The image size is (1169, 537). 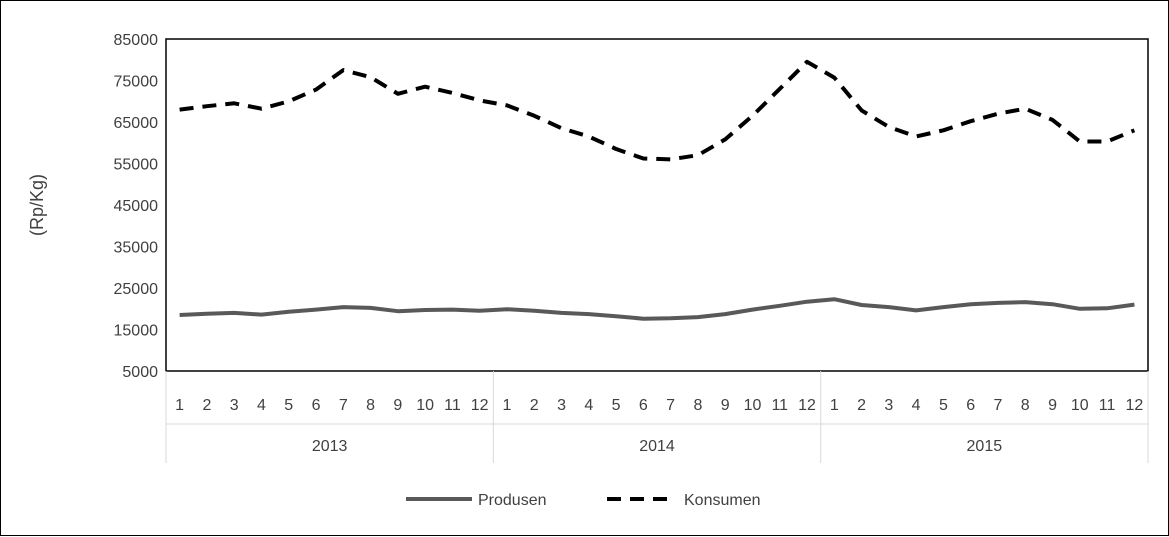 I want to click on y-tick-label: 45000, so click(x=136, y=206).